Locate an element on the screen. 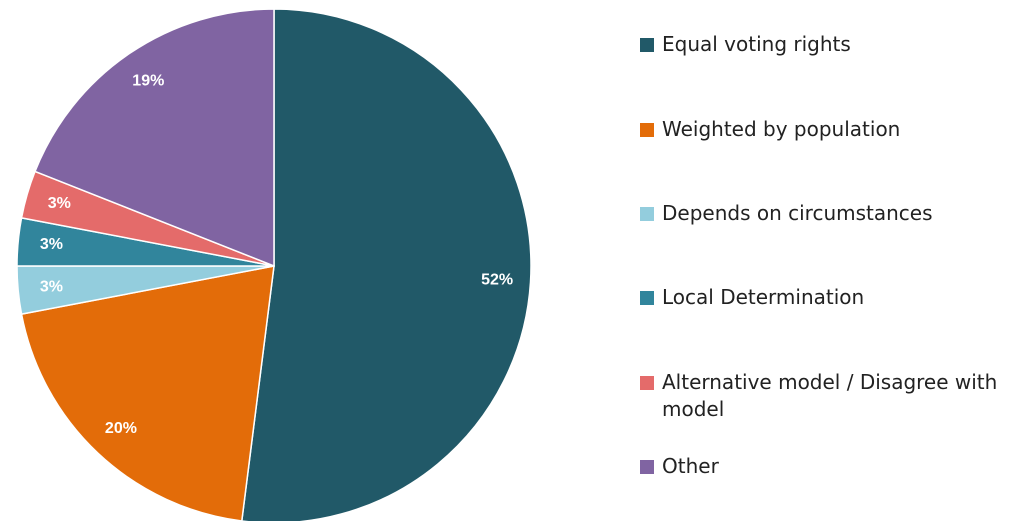  legend-entry: Equal voting rights is located at coordinates (823, 44).